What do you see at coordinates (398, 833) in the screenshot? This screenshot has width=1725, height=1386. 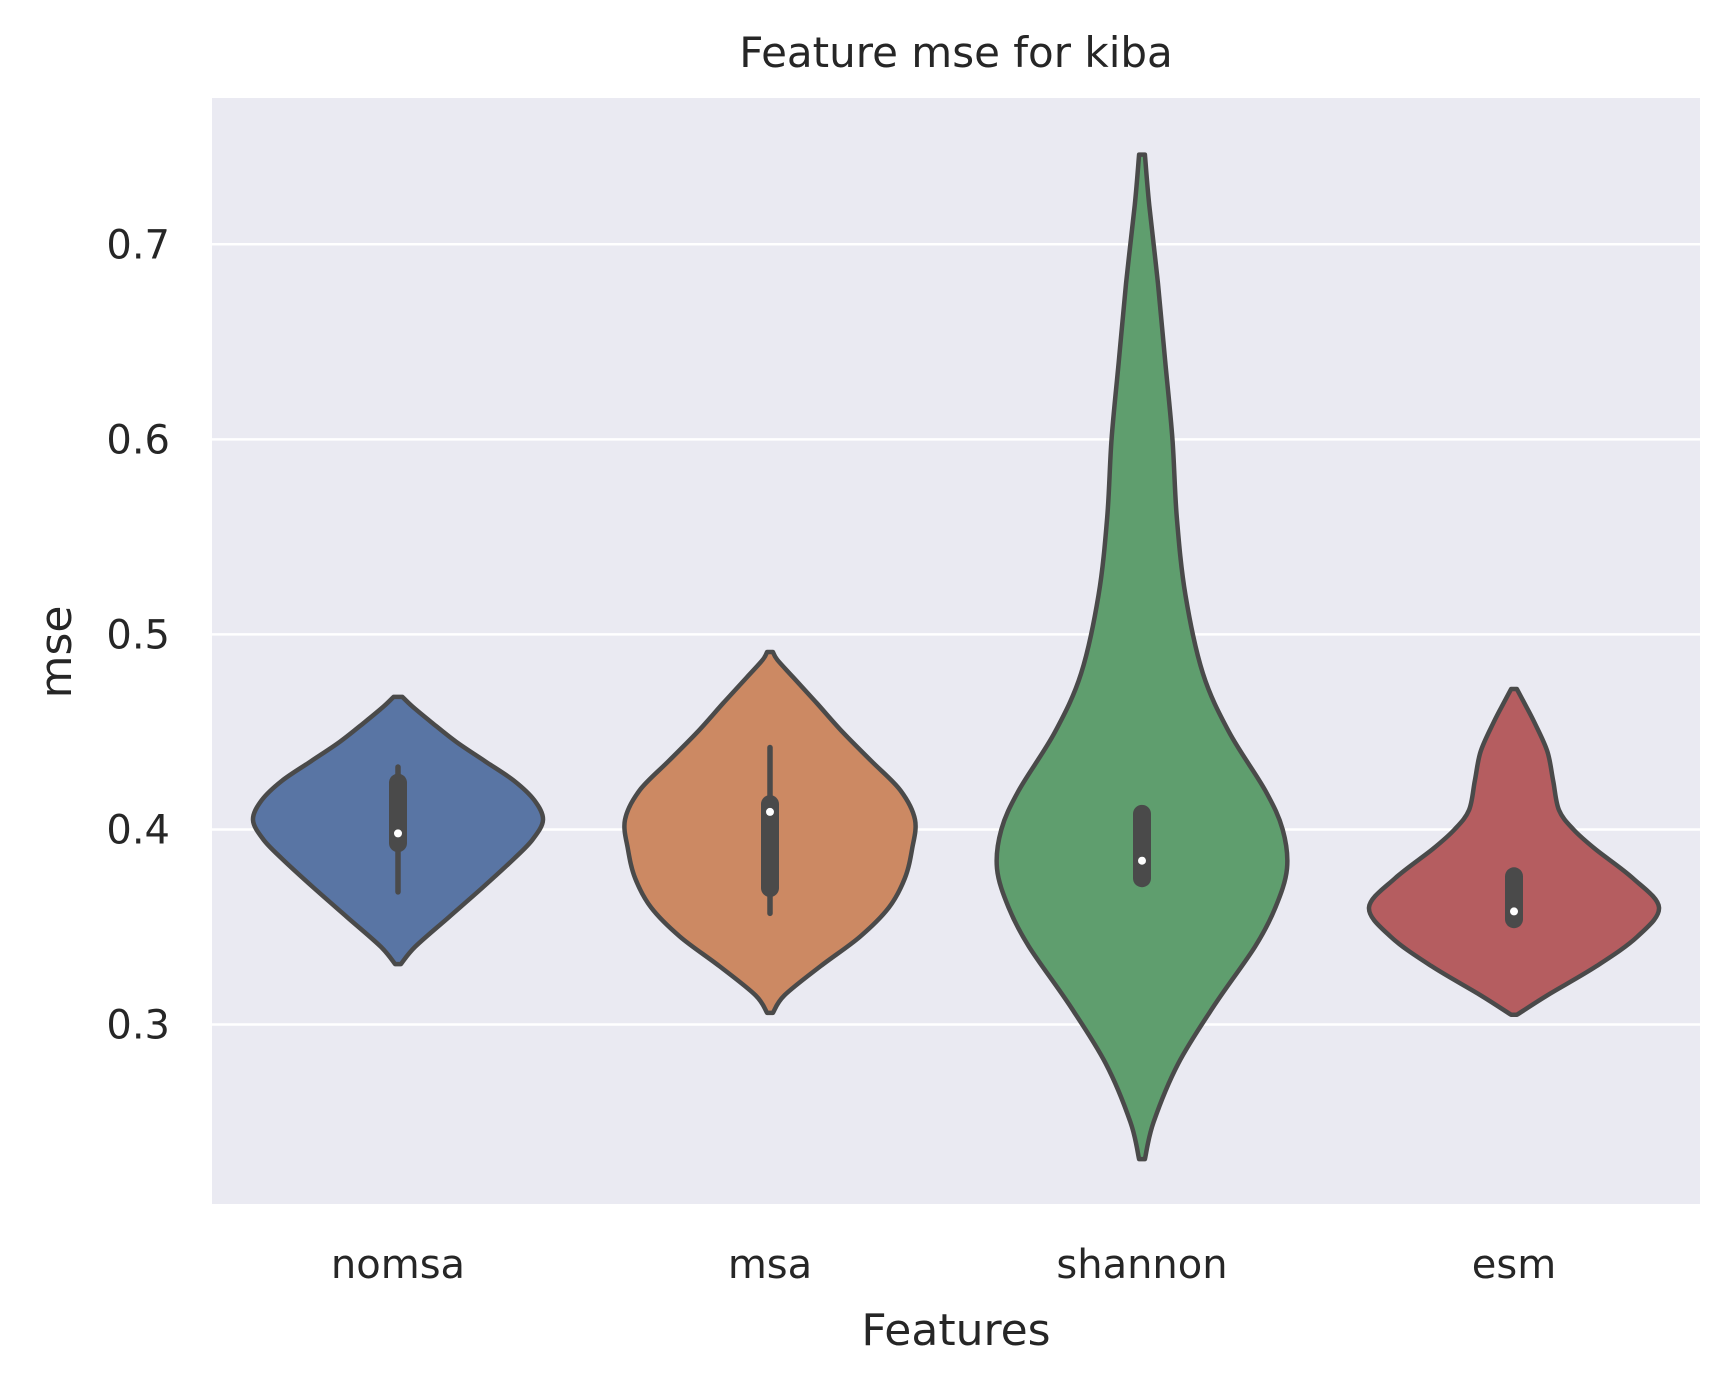 I see `median-marker-nomsa` at bounding box center [398, 833].